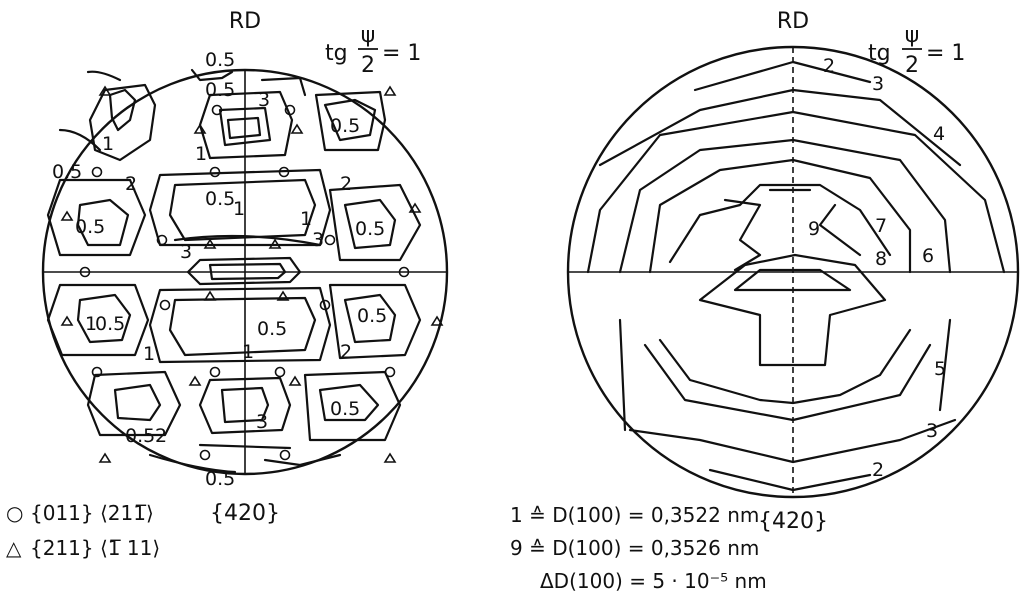 This screenshot has width=1029, height=603. I want to click on right-tg-lhs: tg, so click(879, 53).